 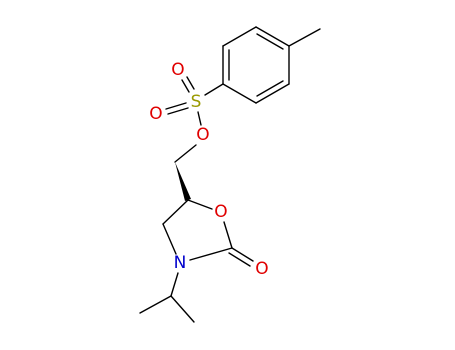 I want to click on atom-label: N, so click(x=180, y=263).